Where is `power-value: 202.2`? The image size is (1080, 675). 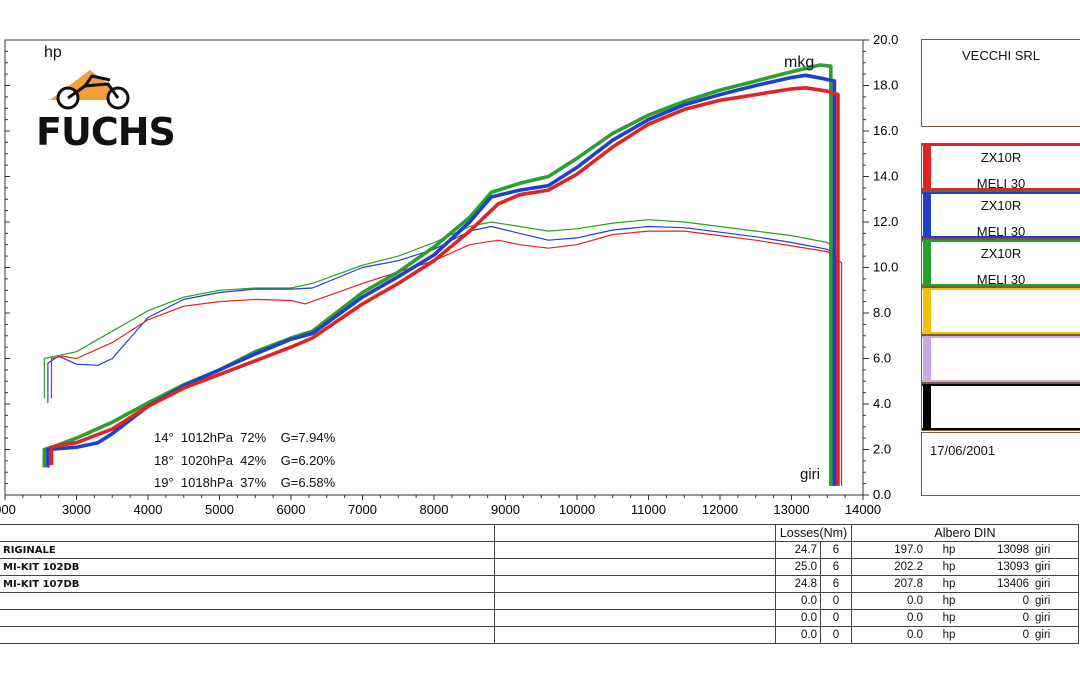
power-value: 202.2 is located at coordinates (888, 567).